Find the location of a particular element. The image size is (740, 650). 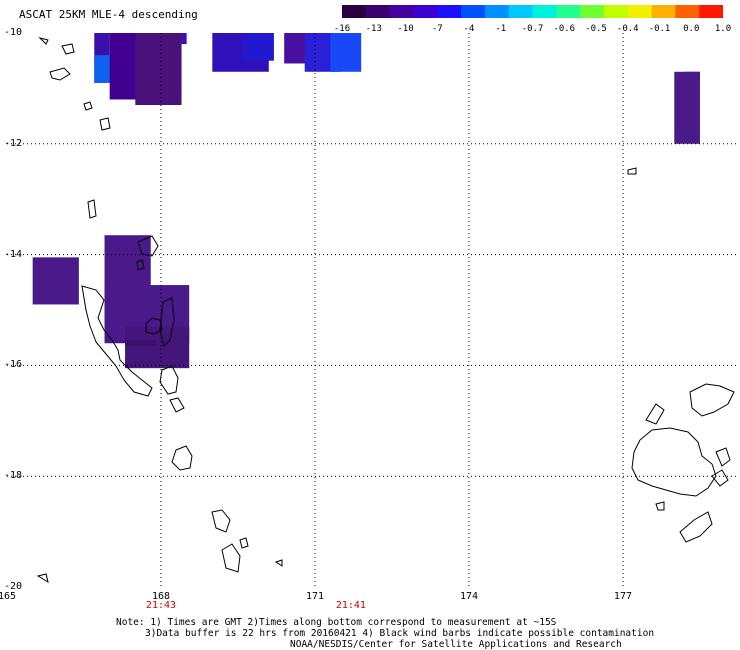

color-bar-tick-label: -0.1 is located at coordinates (659, 29).